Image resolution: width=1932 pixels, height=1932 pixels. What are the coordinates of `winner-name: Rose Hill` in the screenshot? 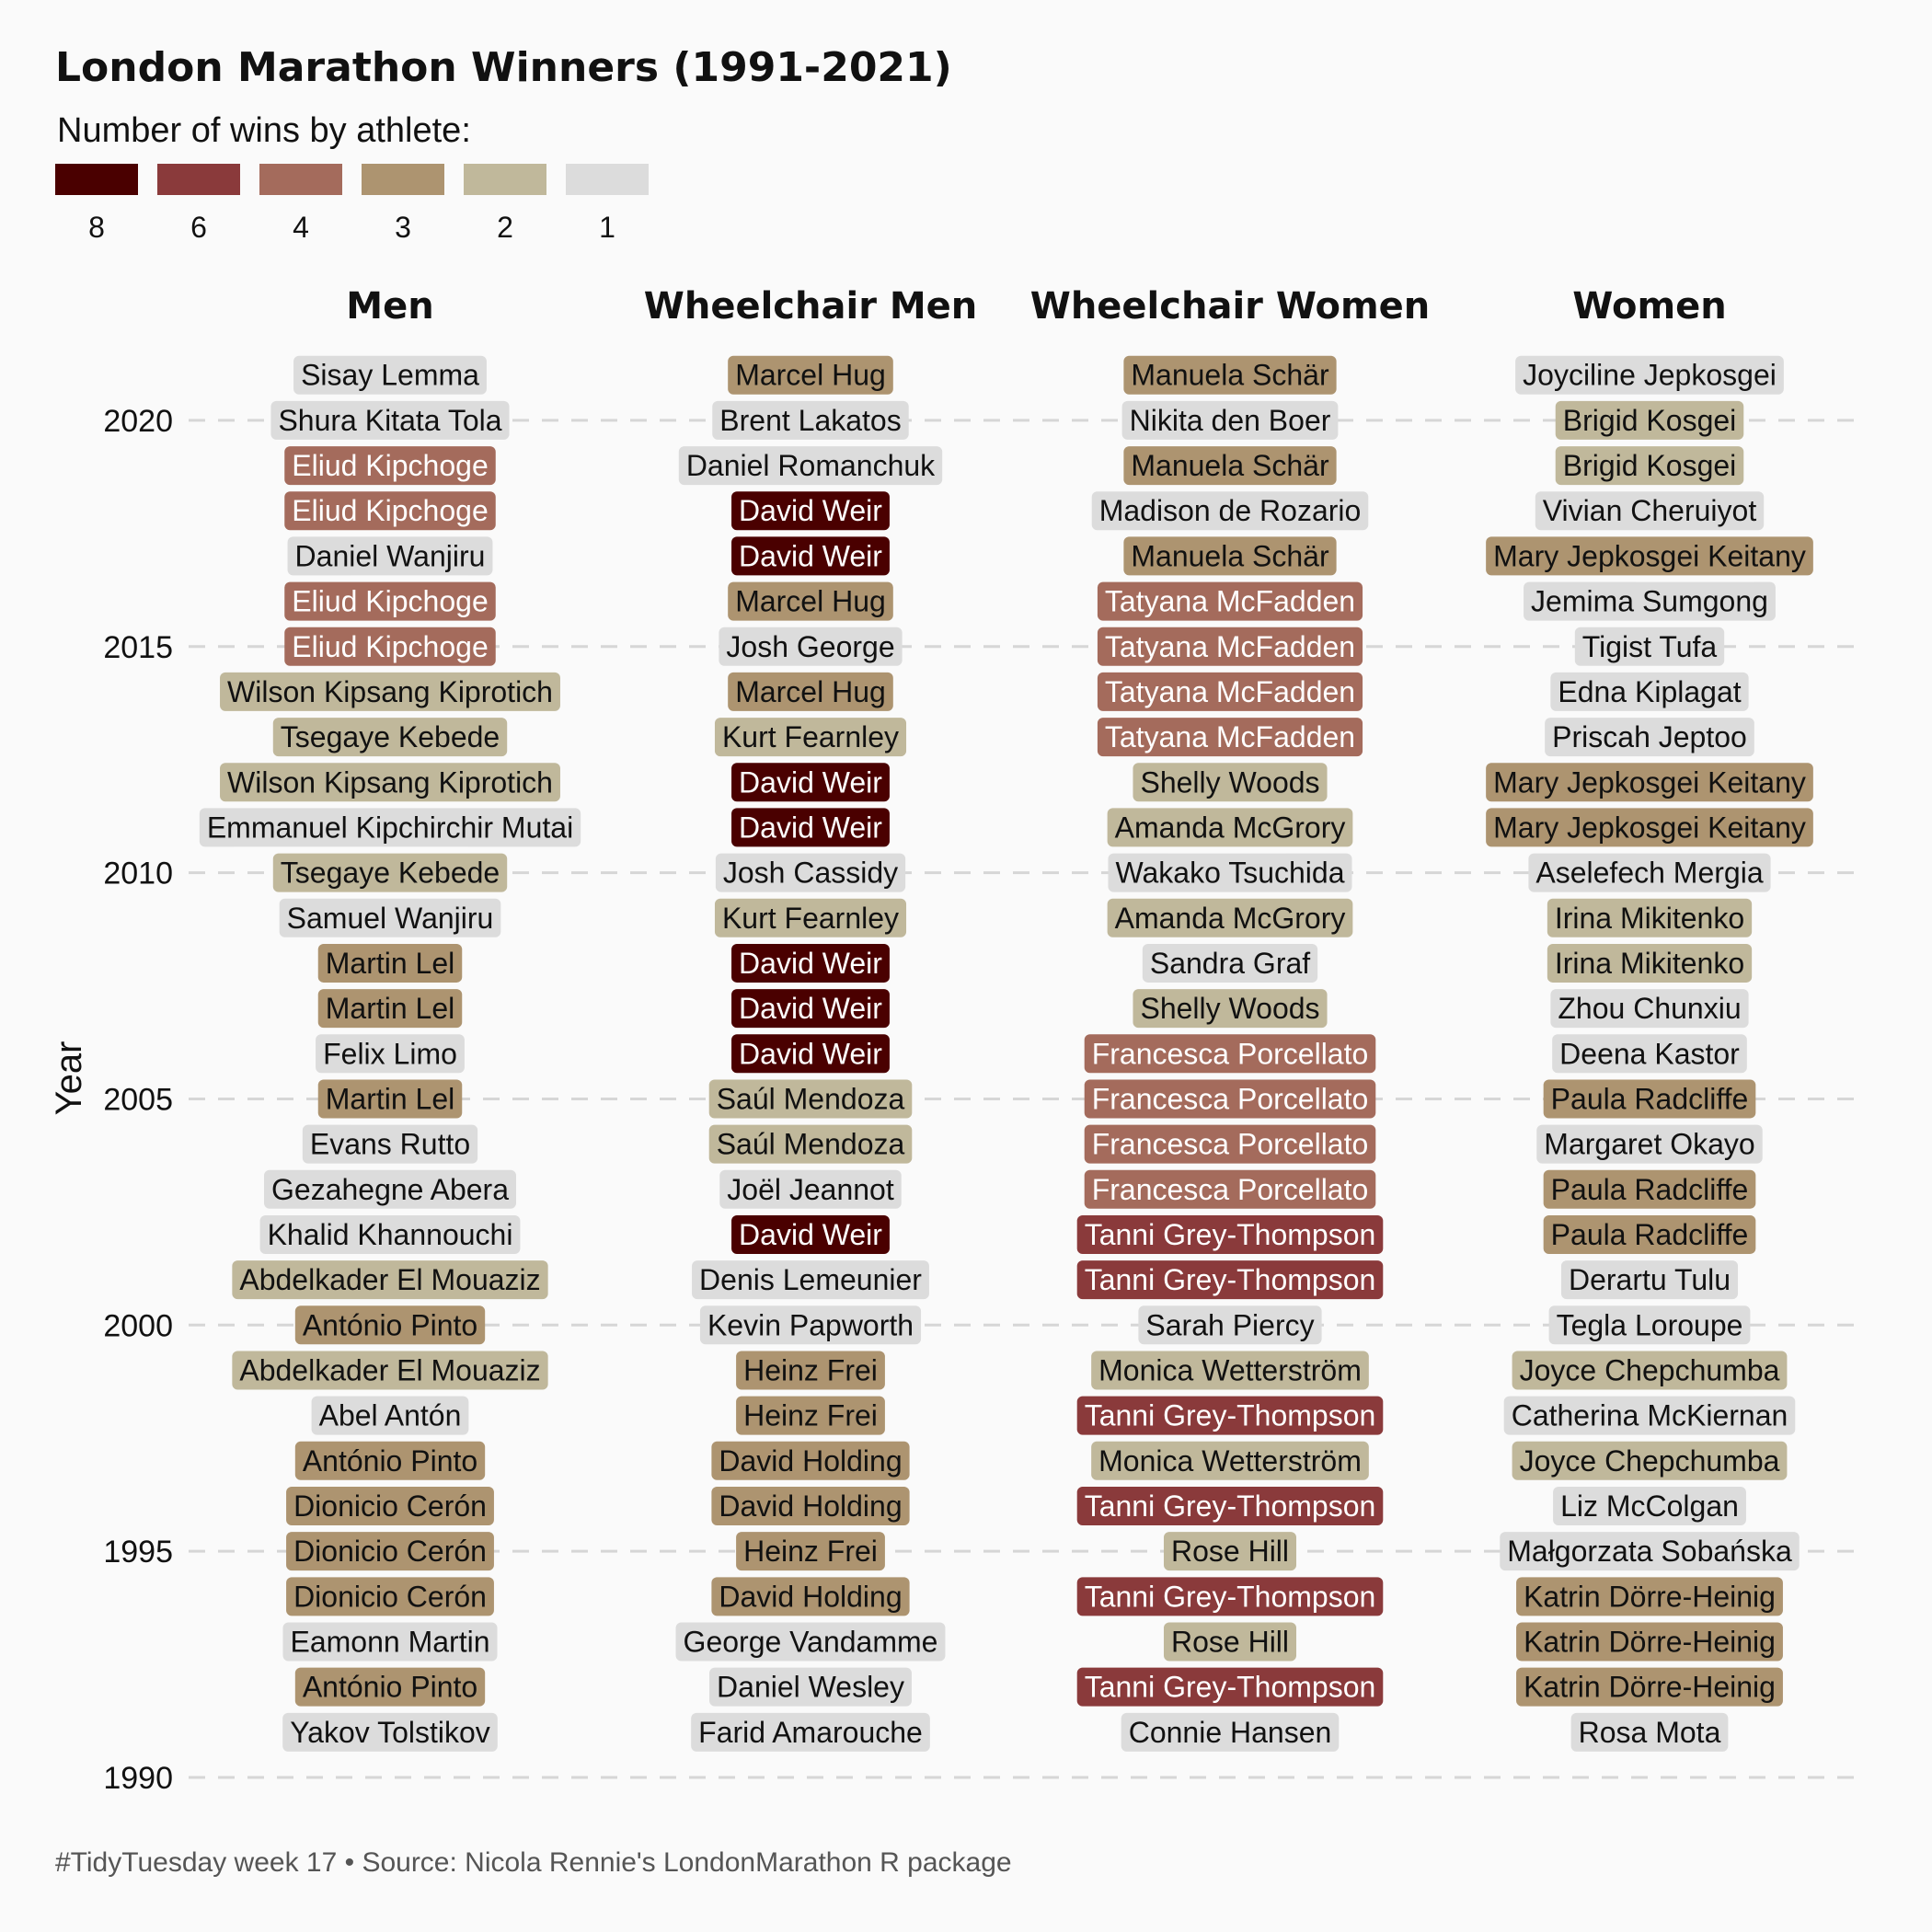 It's located at (1230, 1641).